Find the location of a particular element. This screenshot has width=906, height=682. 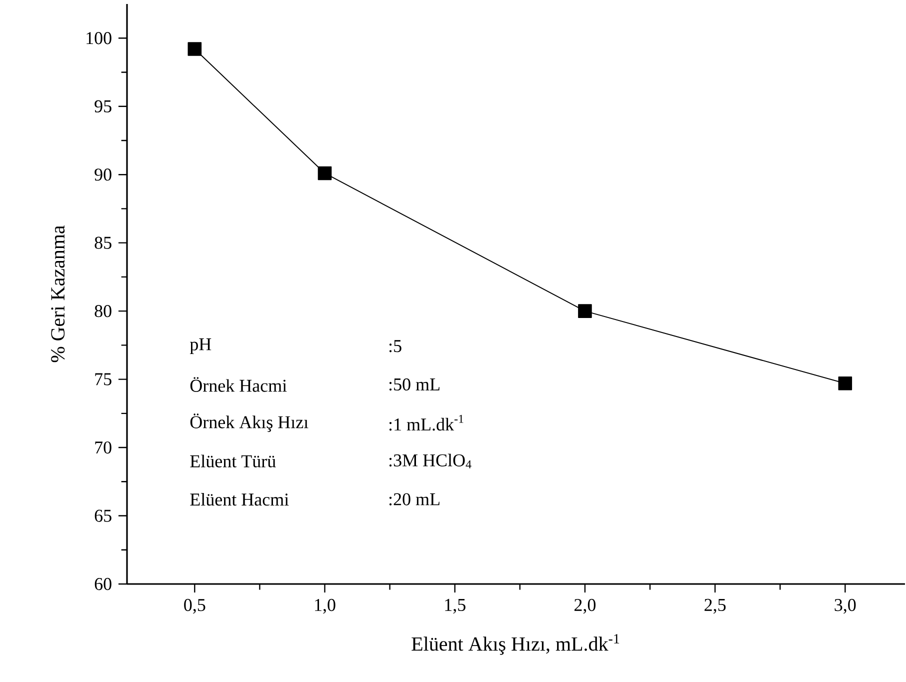

x-axis-title: Elüent Akış Hızı, mL.dk$^{-1}$ is located at coordinates (516, 644).